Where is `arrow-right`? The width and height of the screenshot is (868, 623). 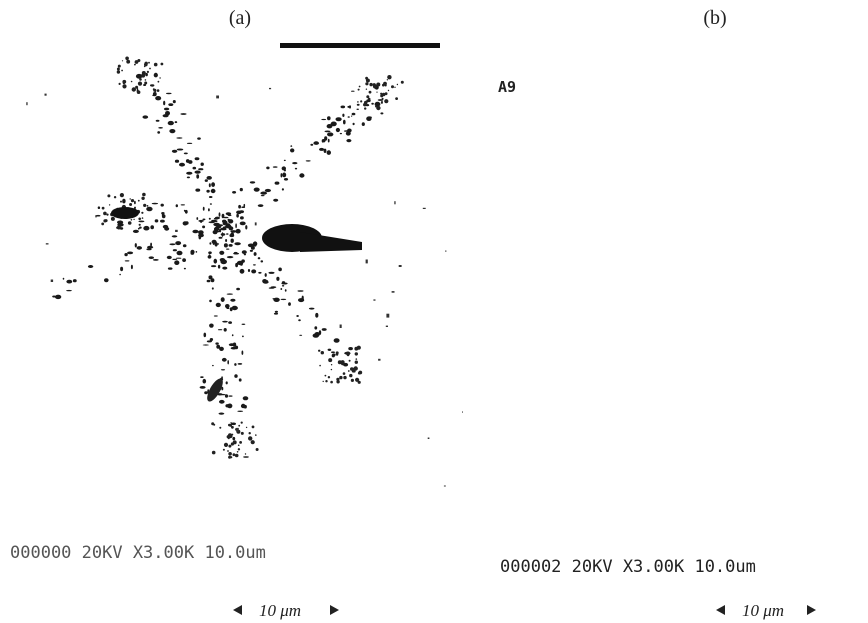 arrow-right is located at coordinates (334, 610).